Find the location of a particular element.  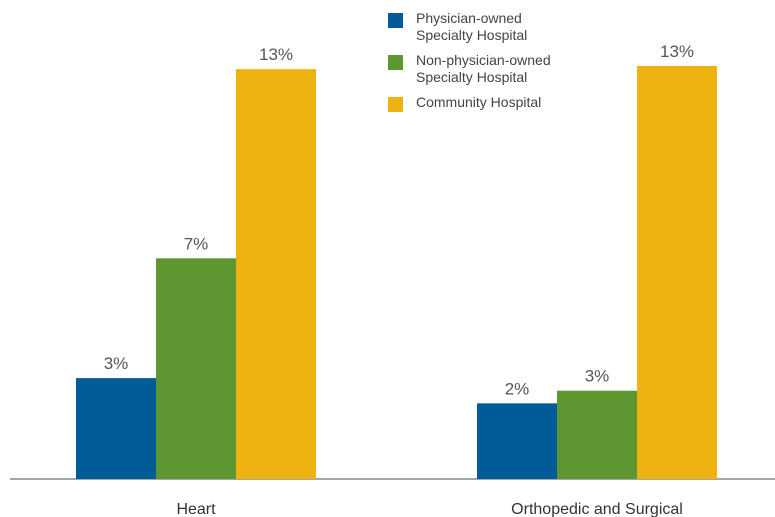

legend-label: Community Hospital is located at coordinates (479, 102).